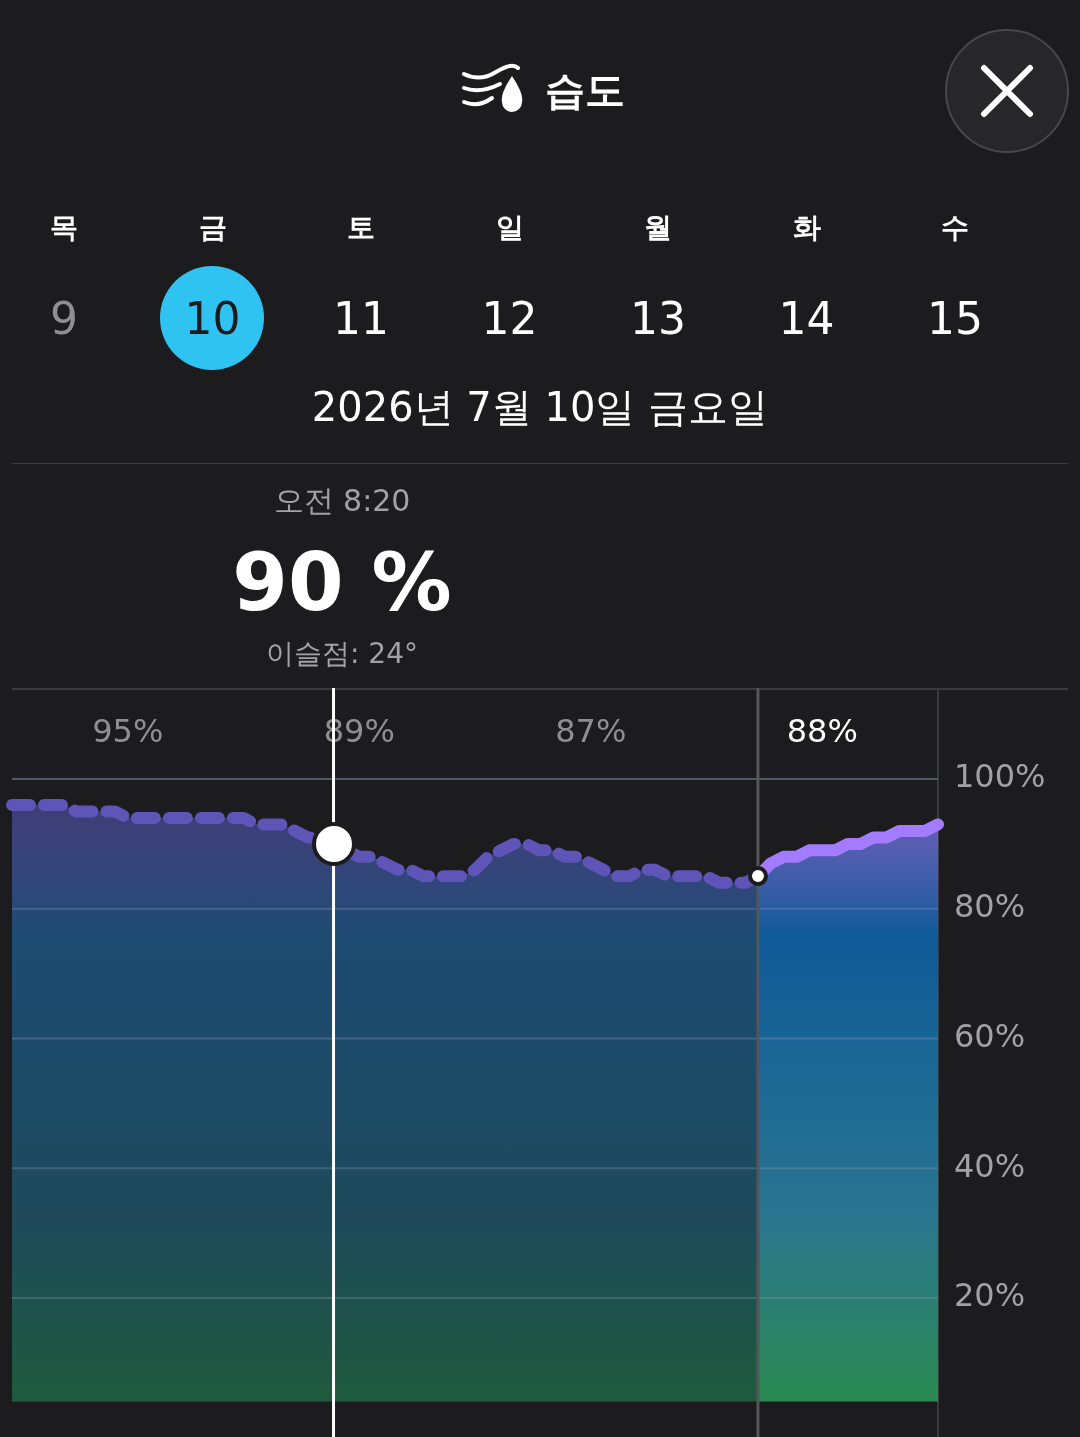 This screenshot has width=1080, height=1437. Describe the element at coordinates (342, 654) in the screenshot. I see `text: 이슬점: 24°` at that location.